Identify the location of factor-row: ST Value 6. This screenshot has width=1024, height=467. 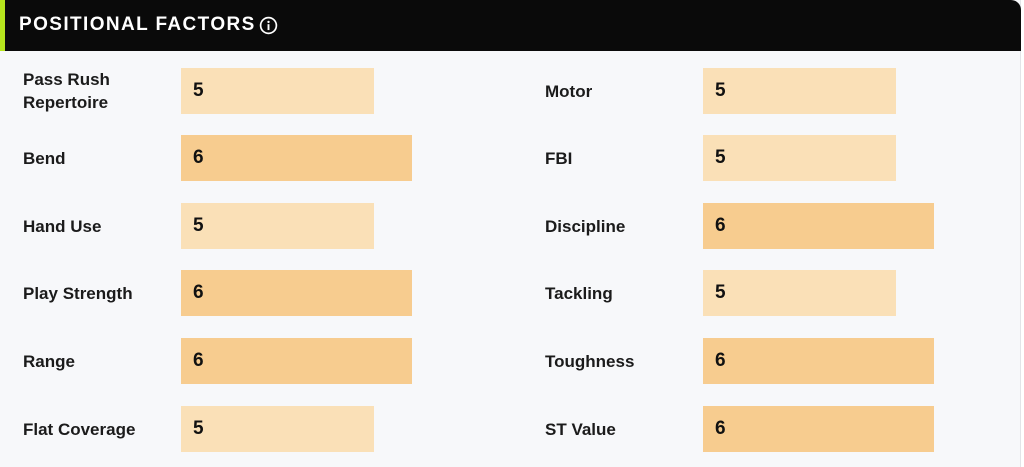
(744, 429).